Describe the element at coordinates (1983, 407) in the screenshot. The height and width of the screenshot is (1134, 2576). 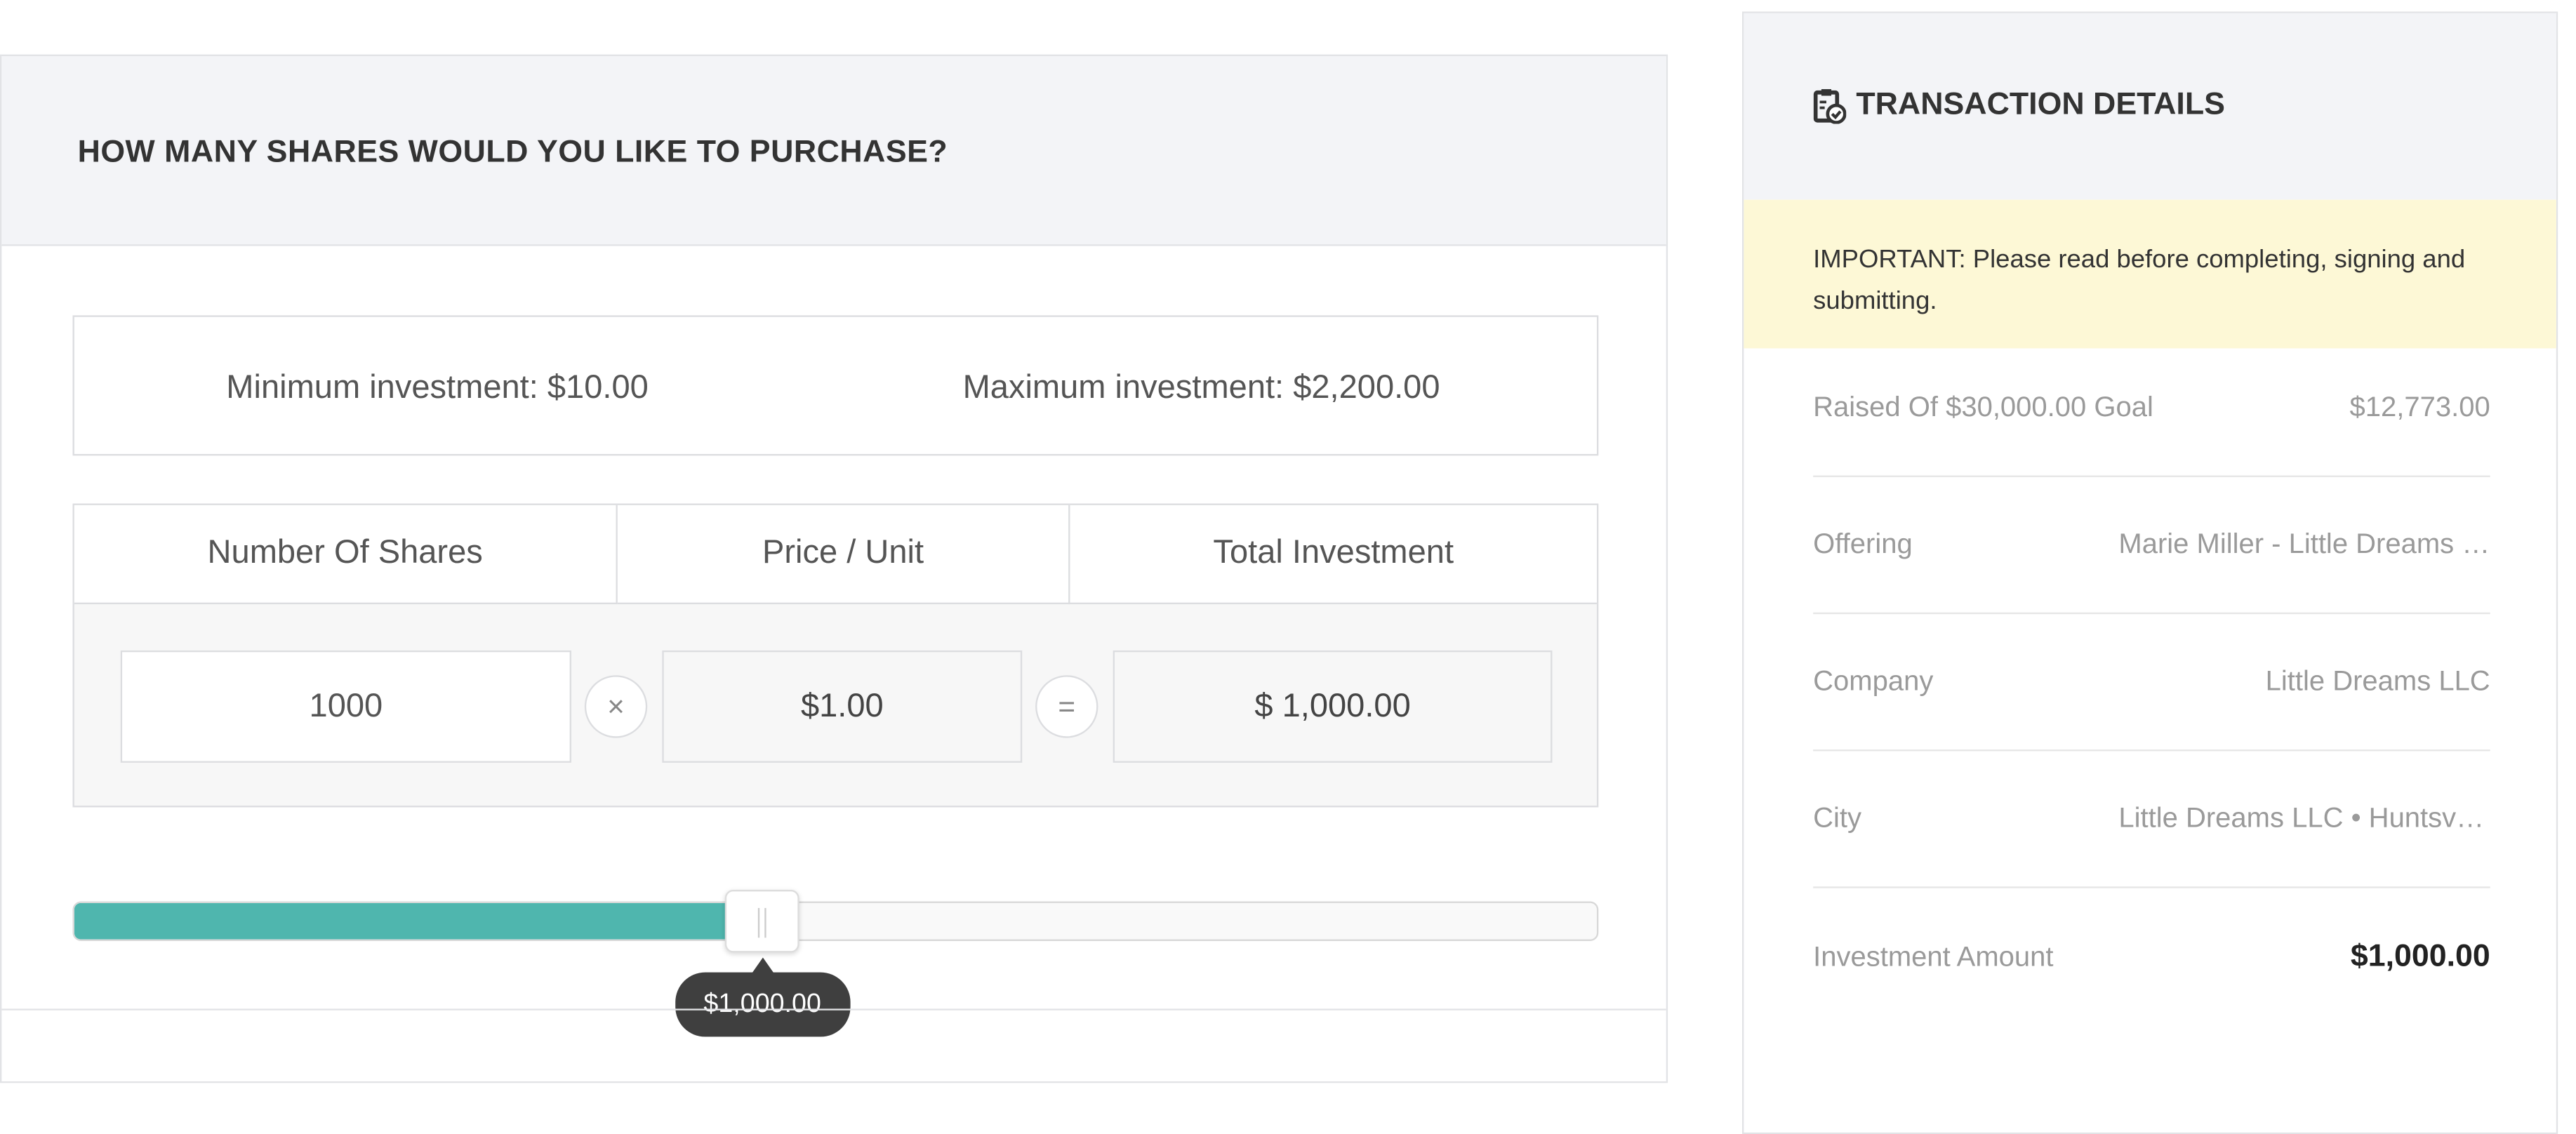
I see `detail-label: Raised Of $30,000.00 Goal` at that location.